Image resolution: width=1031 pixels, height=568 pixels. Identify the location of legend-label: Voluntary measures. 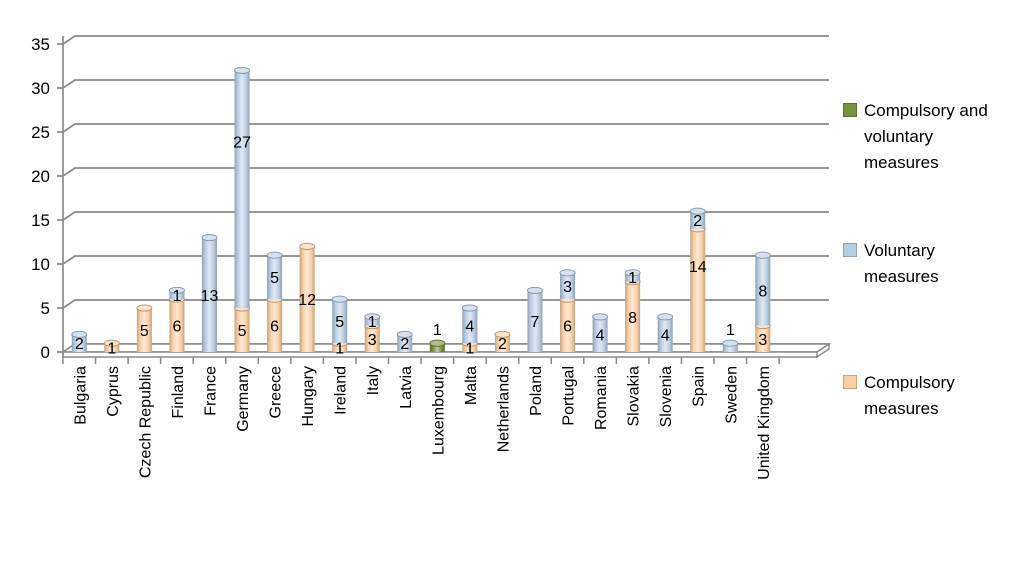
(901, 263).